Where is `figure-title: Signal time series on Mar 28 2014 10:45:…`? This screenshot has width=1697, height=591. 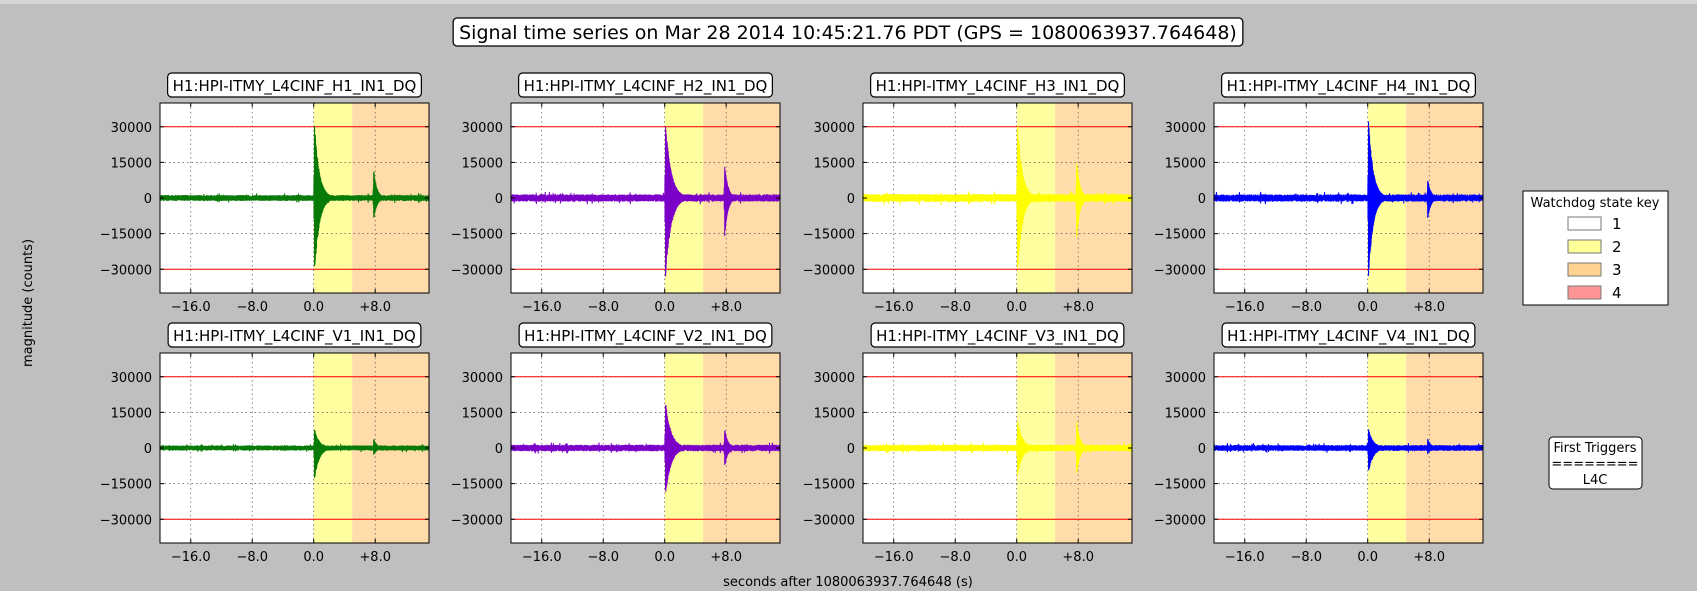 figure-title: Signal time series on Mar 28 2014 10:45:… is located at coordinates (848, 33).